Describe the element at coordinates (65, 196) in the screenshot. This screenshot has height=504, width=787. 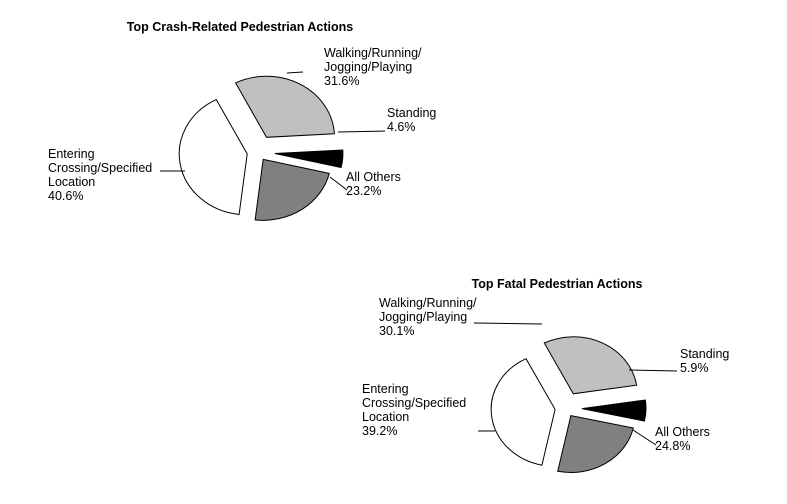
I see `crash-label-entering-line-3: 40.6%` at that location.